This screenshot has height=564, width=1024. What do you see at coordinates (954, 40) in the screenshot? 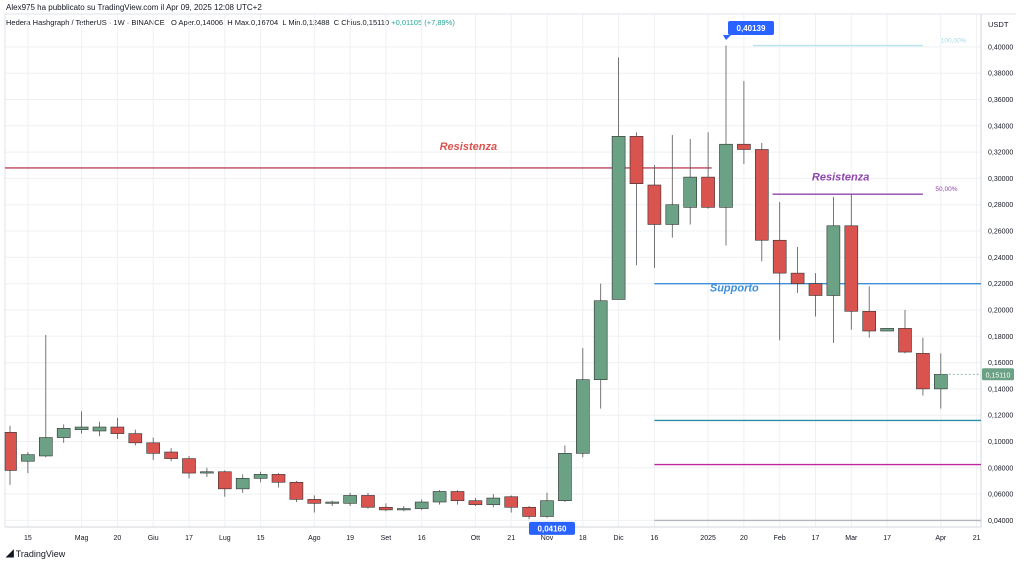
I see `fib-level-label: 100,00%` at bounding box center [954, 40].